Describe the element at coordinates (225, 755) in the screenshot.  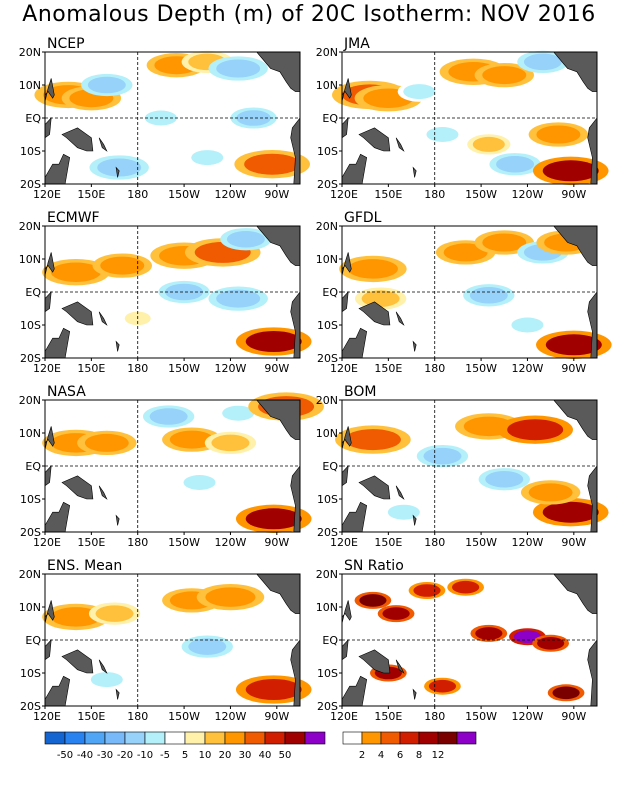
I see `colorbar-label: 20` at that location.